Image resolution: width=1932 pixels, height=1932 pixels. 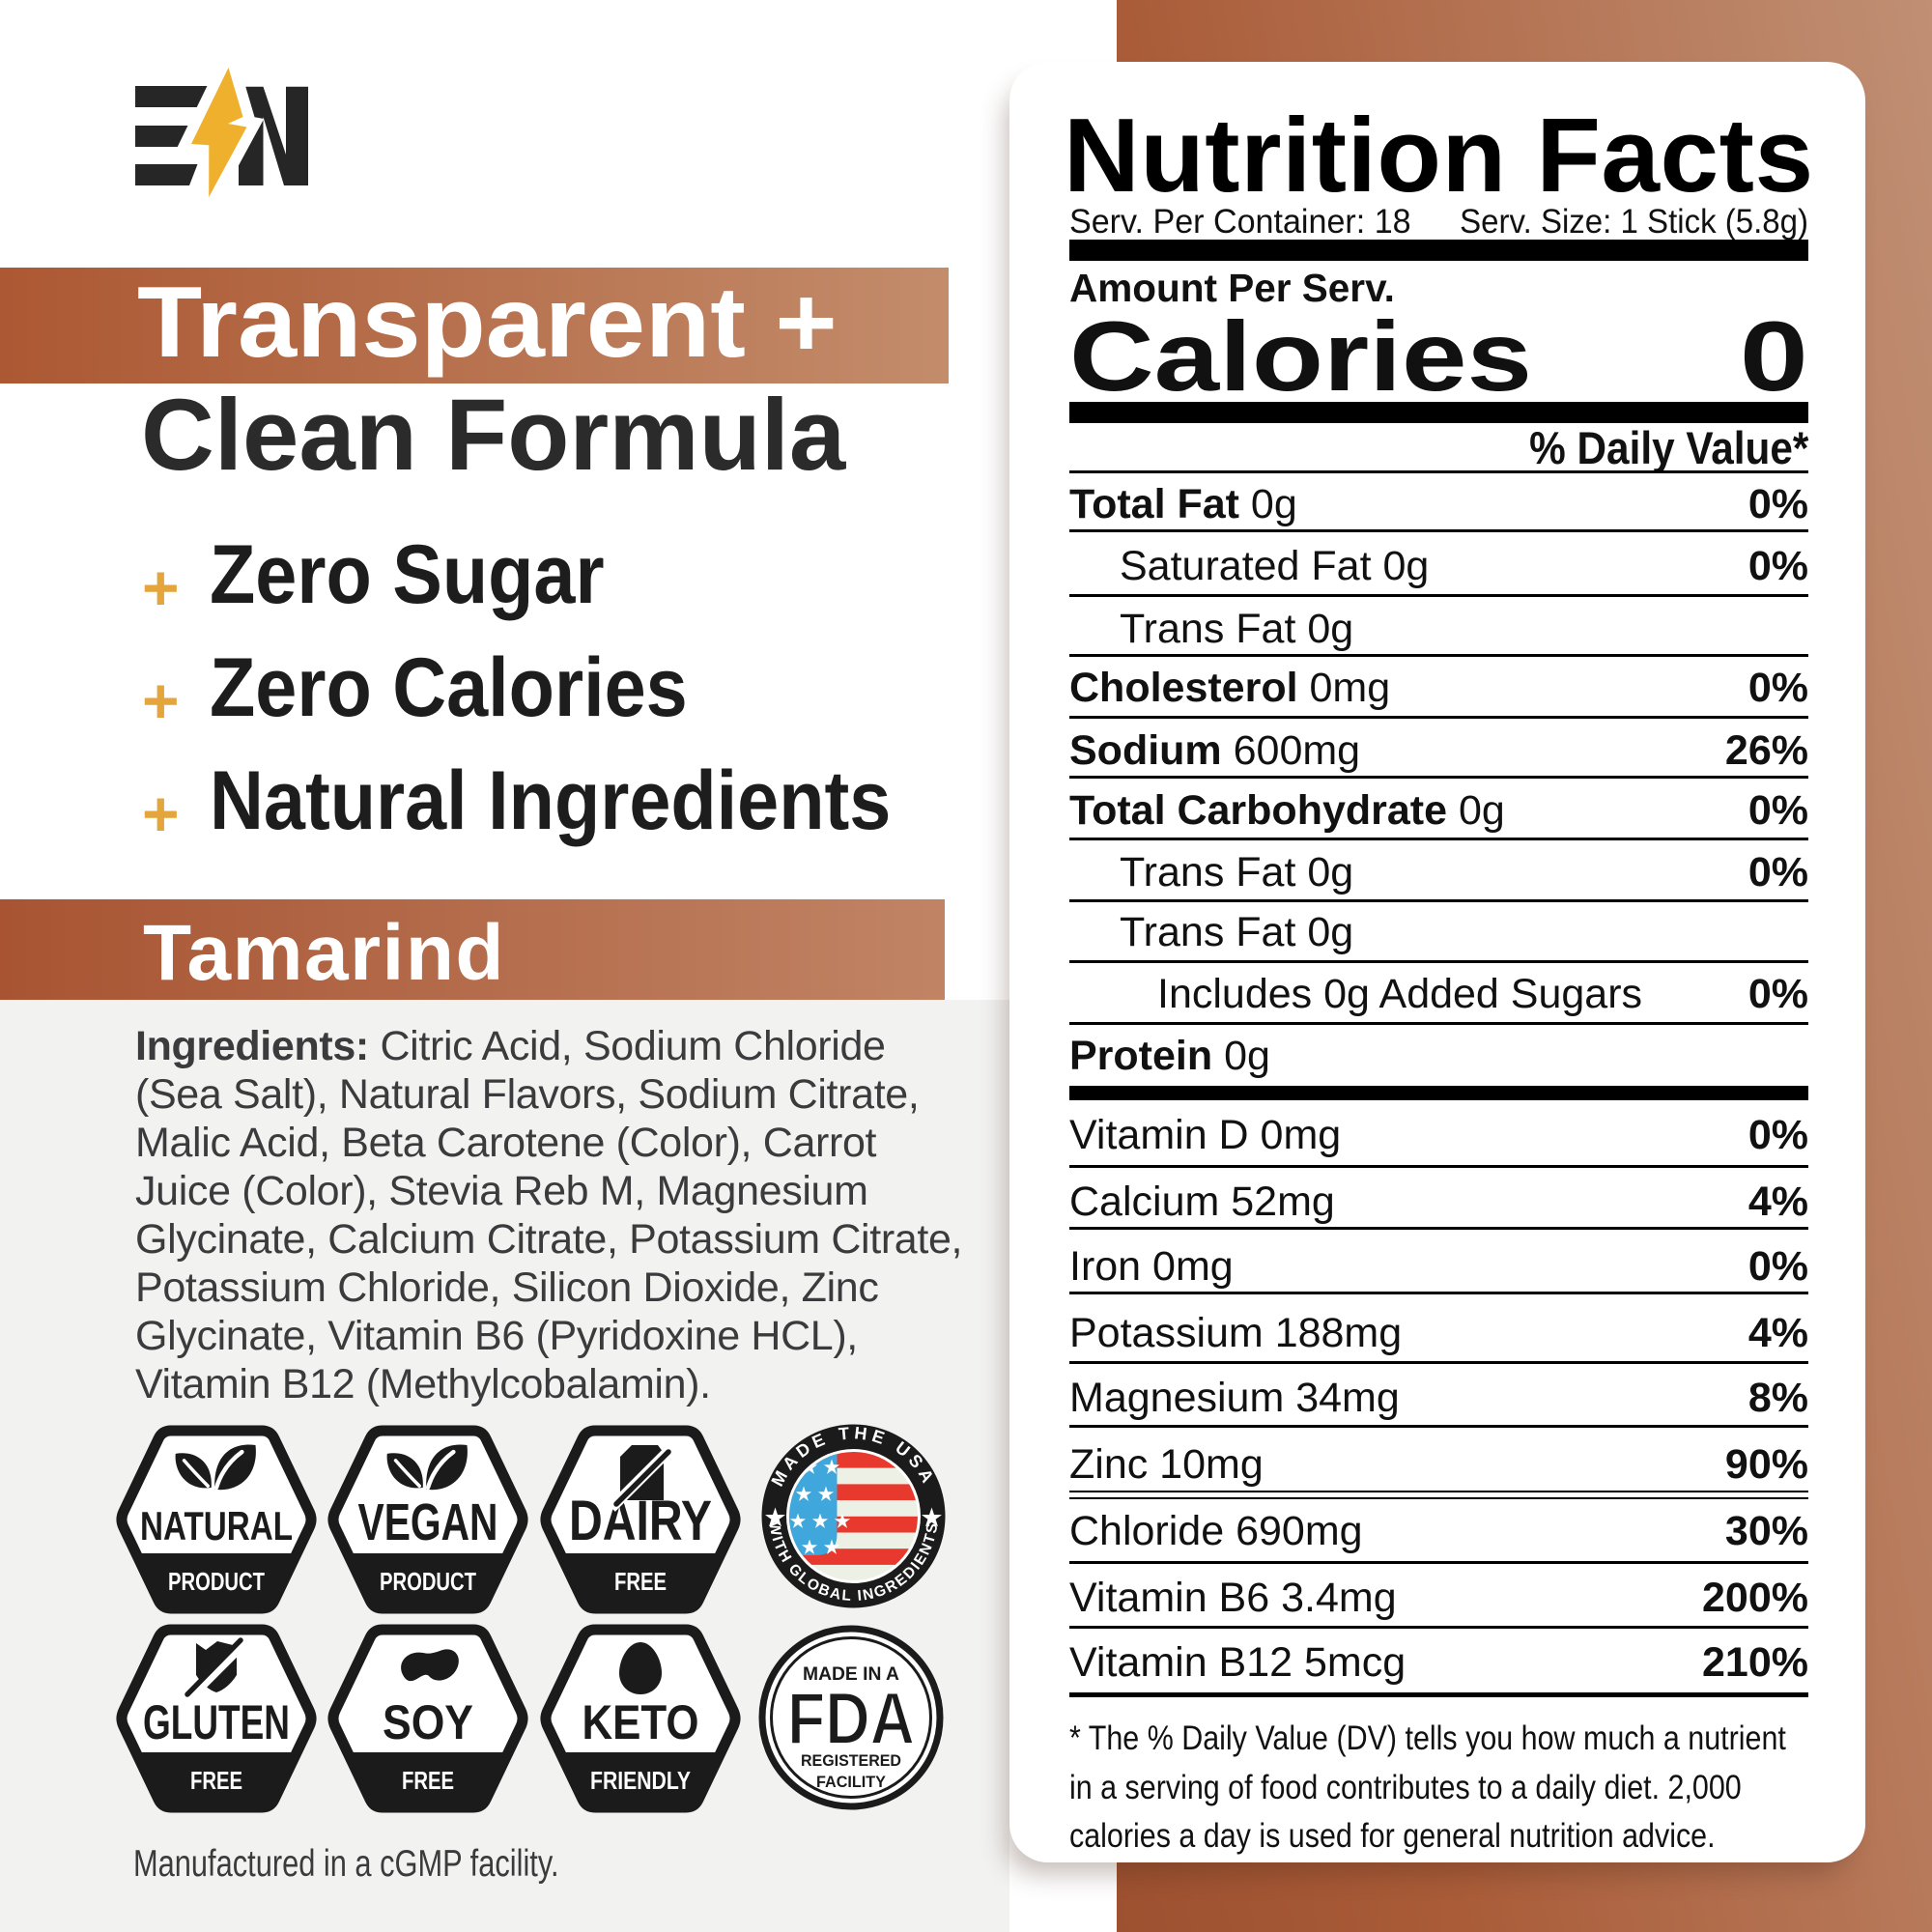 What do you see at coordinates (640, 1722) in the screenshot?
I see `svg-text: KETO` at bounding box center [640, 1722].